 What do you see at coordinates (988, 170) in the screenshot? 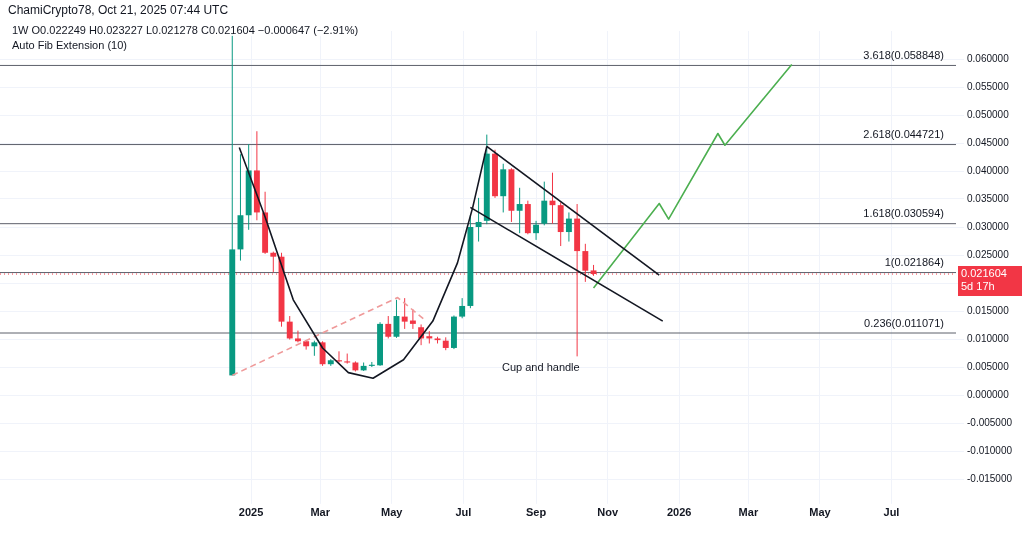
I see `y-tick-label: 0.040000` at bounding box center [988, 170].